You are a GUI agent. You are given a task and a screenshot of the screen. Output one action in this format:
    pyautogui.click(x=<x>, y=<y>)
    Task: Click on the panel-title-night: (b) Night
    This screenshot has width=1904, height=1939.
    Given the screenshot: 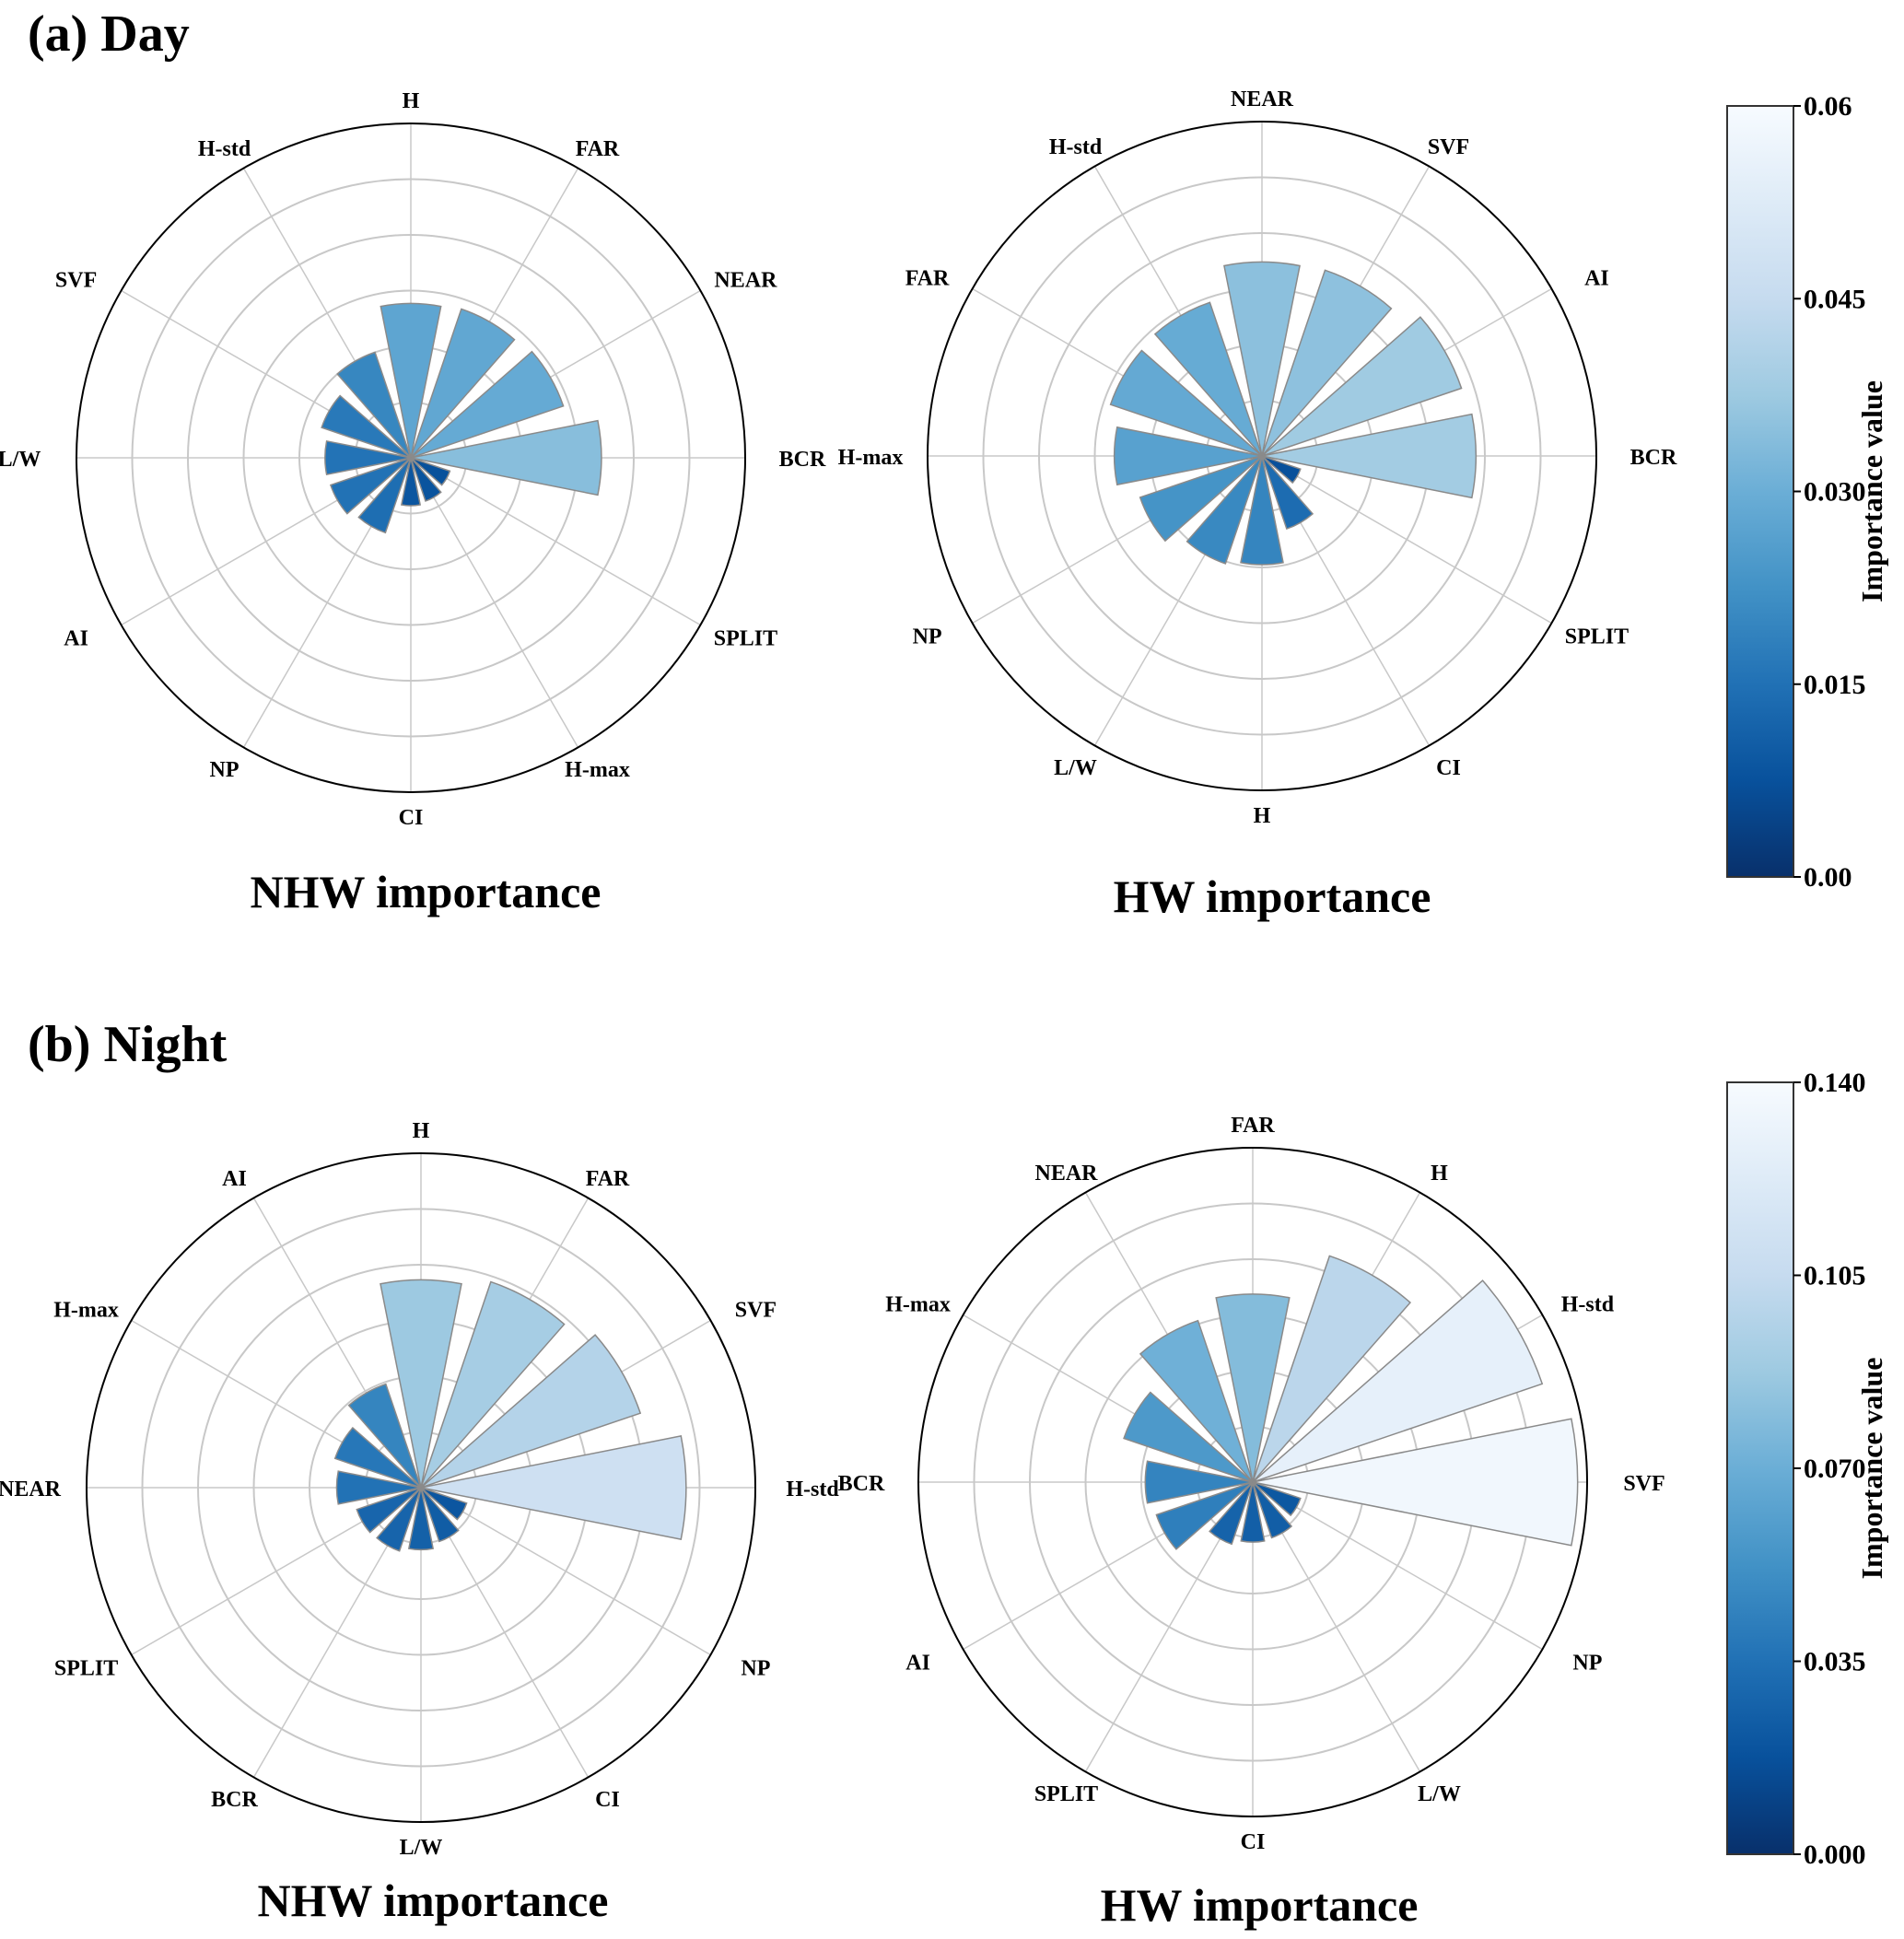 What is the action you would take?
    pyautogui.click(x=128, y=1044)
    